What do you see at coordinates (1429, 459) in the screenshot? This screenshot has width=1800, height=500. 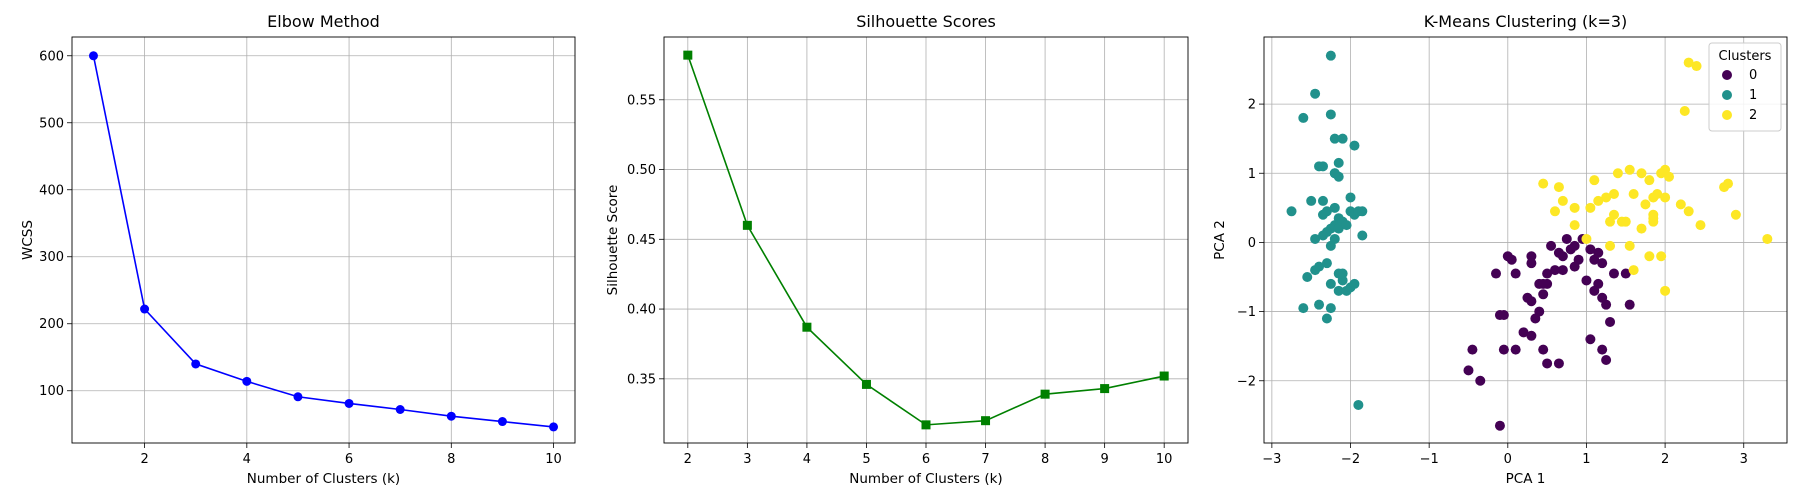 I see `x-tick-label: −1` at bounding box center [1429, 459].